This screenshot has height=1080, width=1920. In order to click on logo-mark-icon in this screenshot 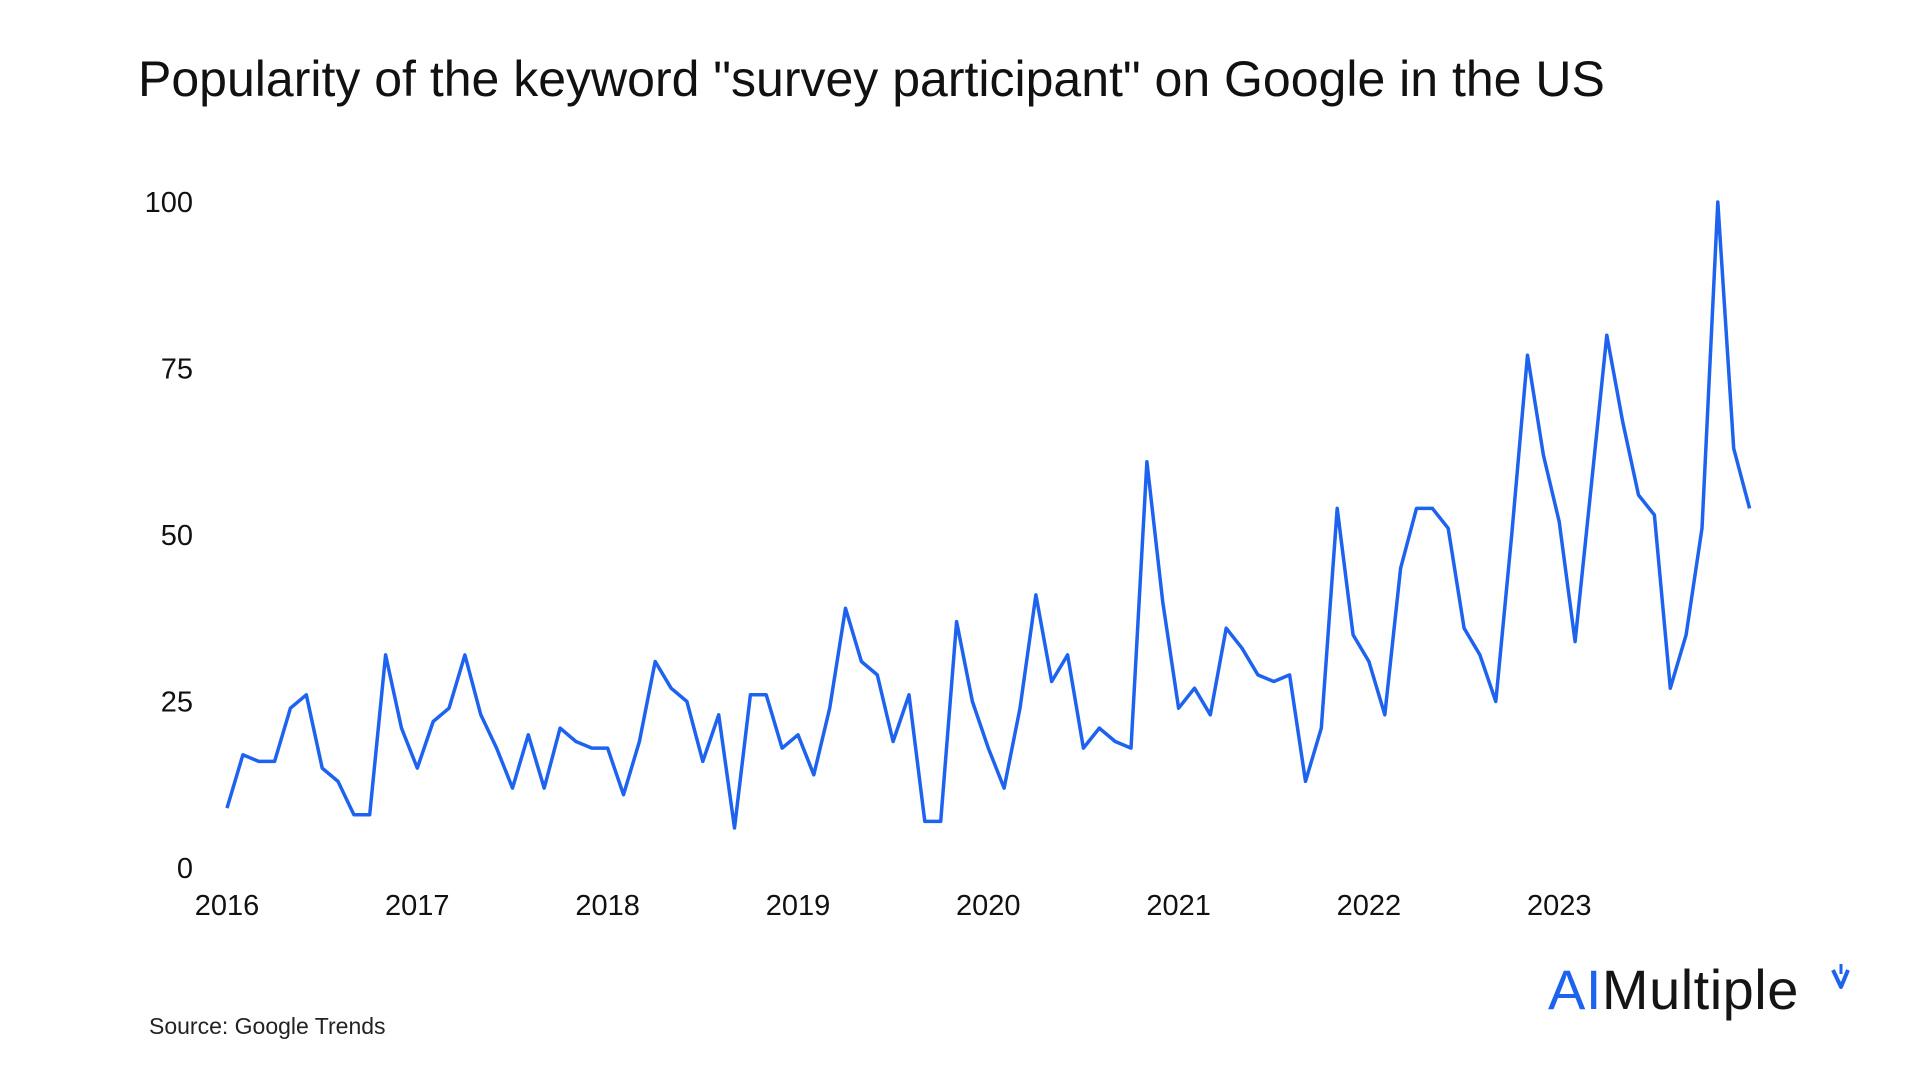, I will do `click(1840, 976)`.